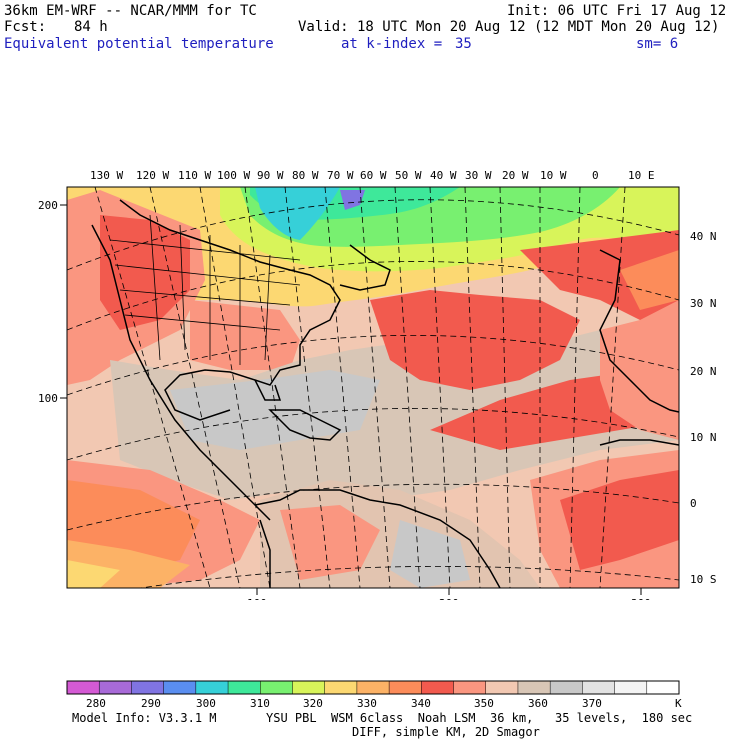  What do you see at coordinates (313, 703) in the screenshot?
I see `colorbar-tick: 320` at bounding box center [313, 703].